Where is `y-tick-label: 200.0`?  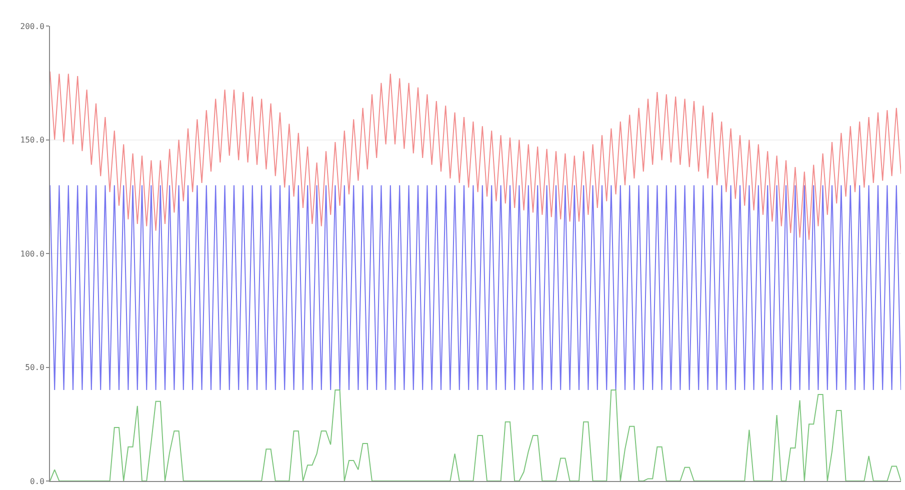 y-tick-label: 200.0 is located at coordinates (32, 26).